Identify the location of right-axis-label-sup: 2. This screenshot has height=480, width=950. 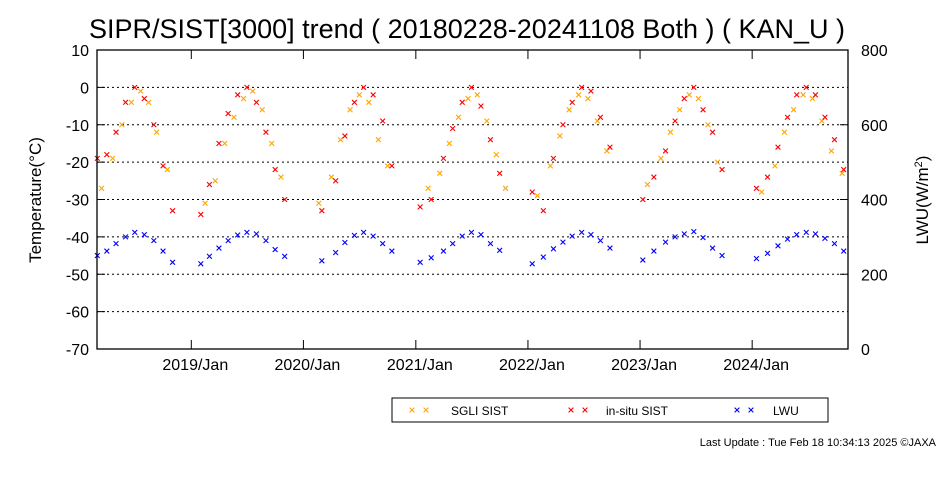
(919, 164).